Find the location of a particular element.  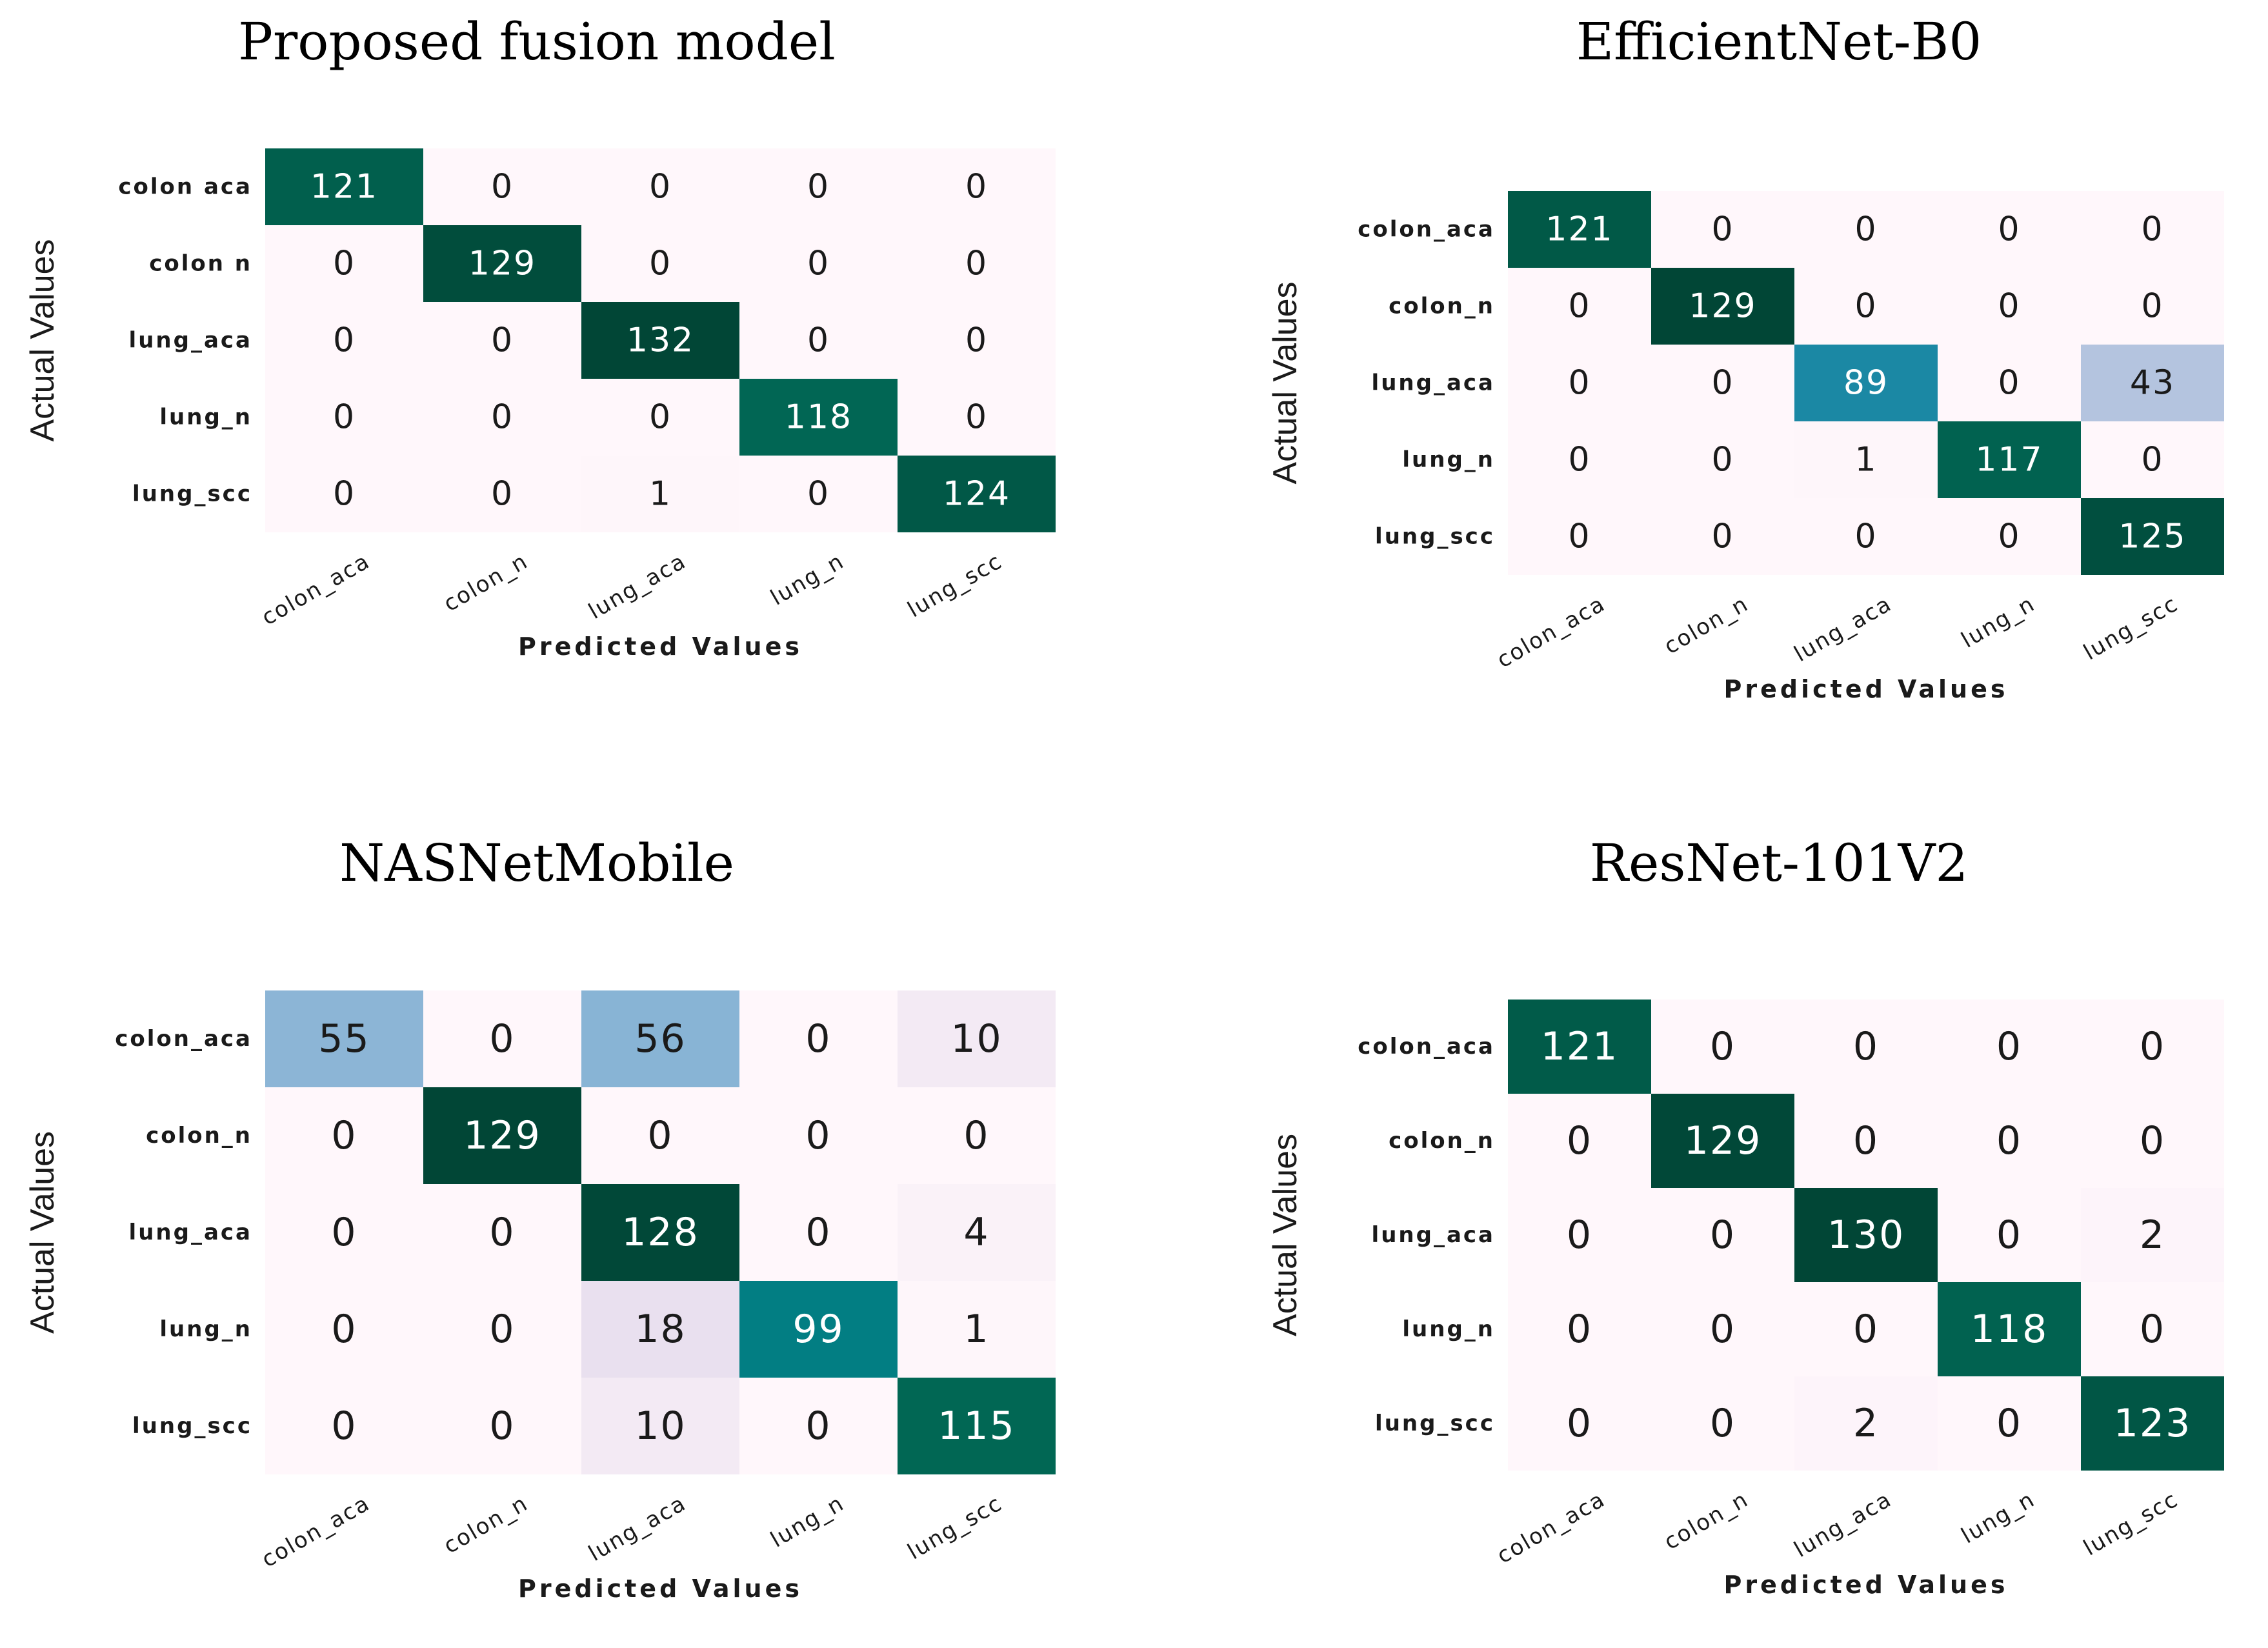

chart-title: Proposed fusion model is located at coordinates (537, 42).